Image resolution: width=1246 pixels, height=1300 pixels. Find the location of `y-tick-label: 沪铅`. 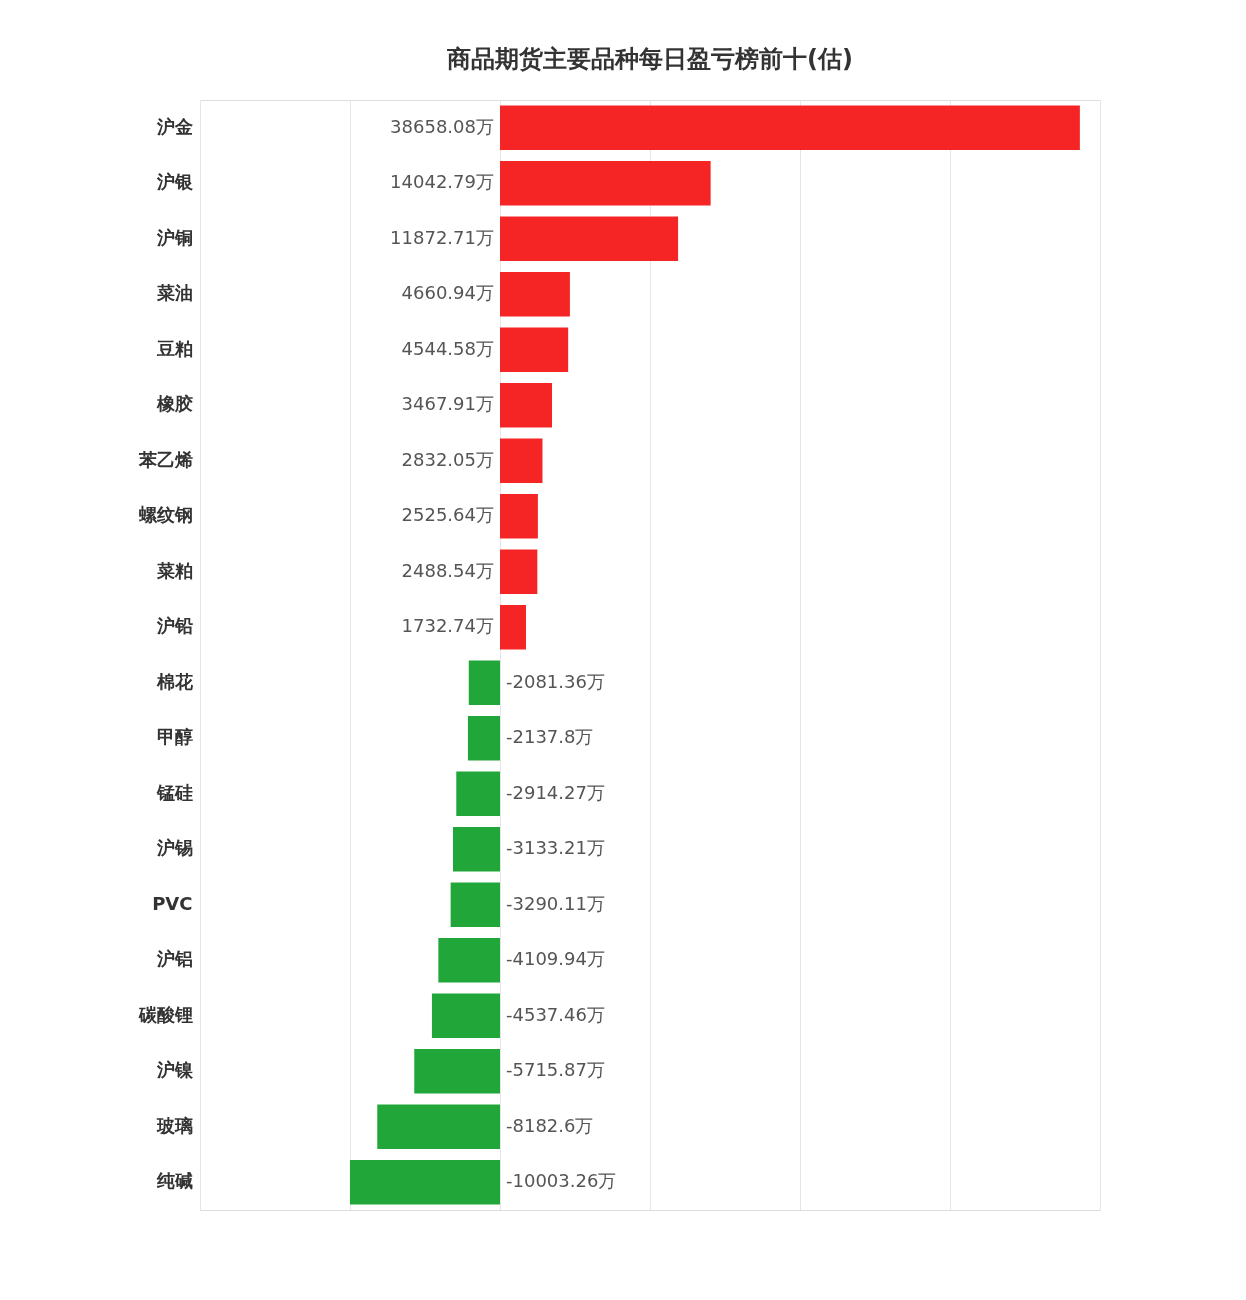

y-tick-label: 沪铅 is located at coordinates (174, 626).